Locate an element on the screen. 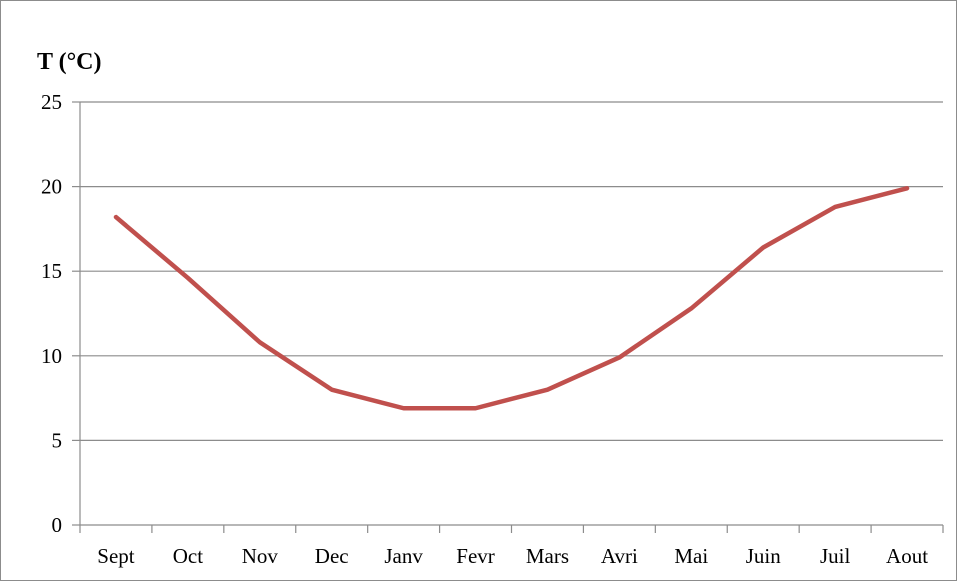 This screenshot has width=957, height=582. x-tick-label-sept: Sept is located at coordinates (116, 556).